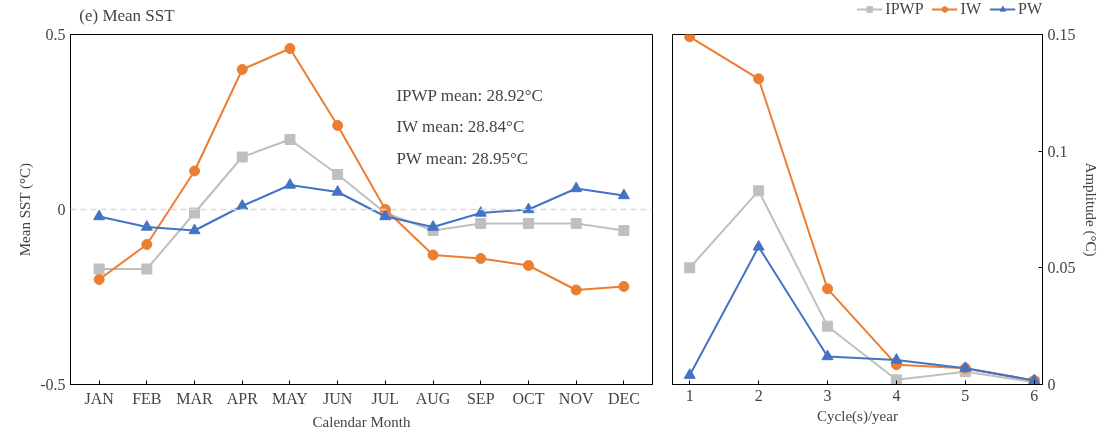 This screenshot has height=443, width=1112. Describe the element at coordinates (965, 395) in the screenshot. I see `x-tick-label: 5` at that location.